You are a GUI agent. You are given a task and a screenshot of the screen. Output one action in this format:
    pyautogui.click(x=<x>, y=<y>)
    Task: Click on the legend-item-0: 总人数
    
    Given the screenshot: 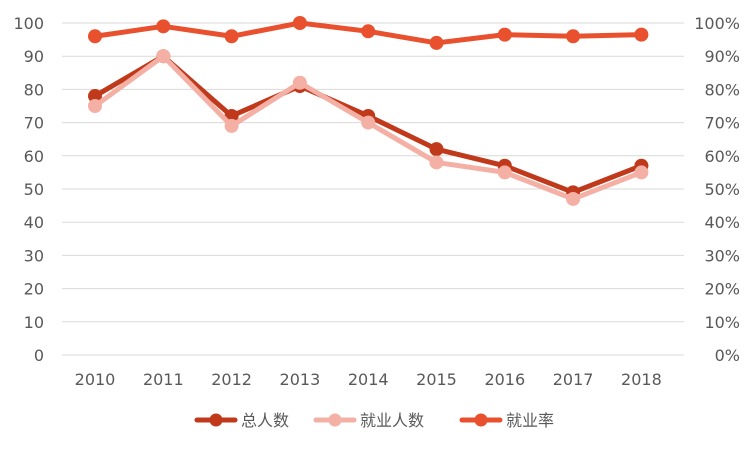 What is the action you would take?
    pyautogui.click(x=241, y=420)
    